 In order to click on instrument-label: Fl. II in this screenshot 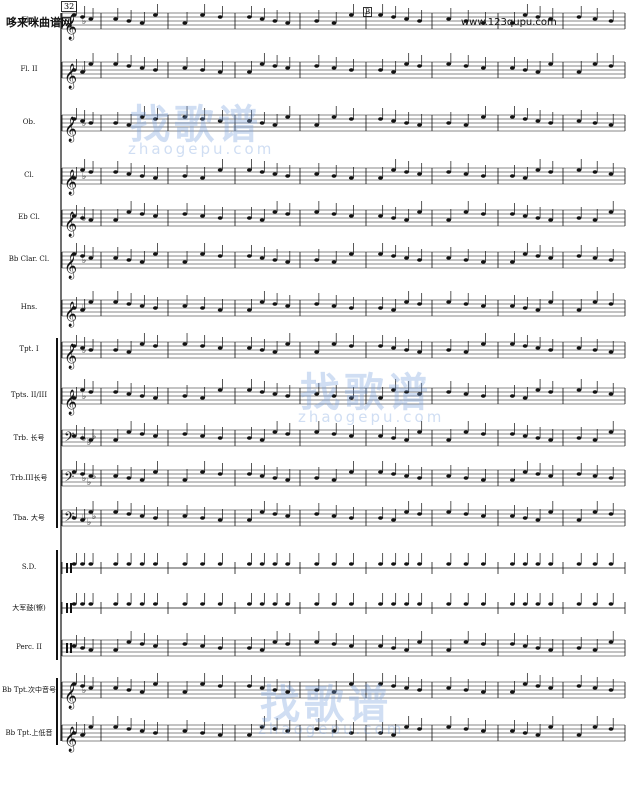, I will do `click(29, 69)`.